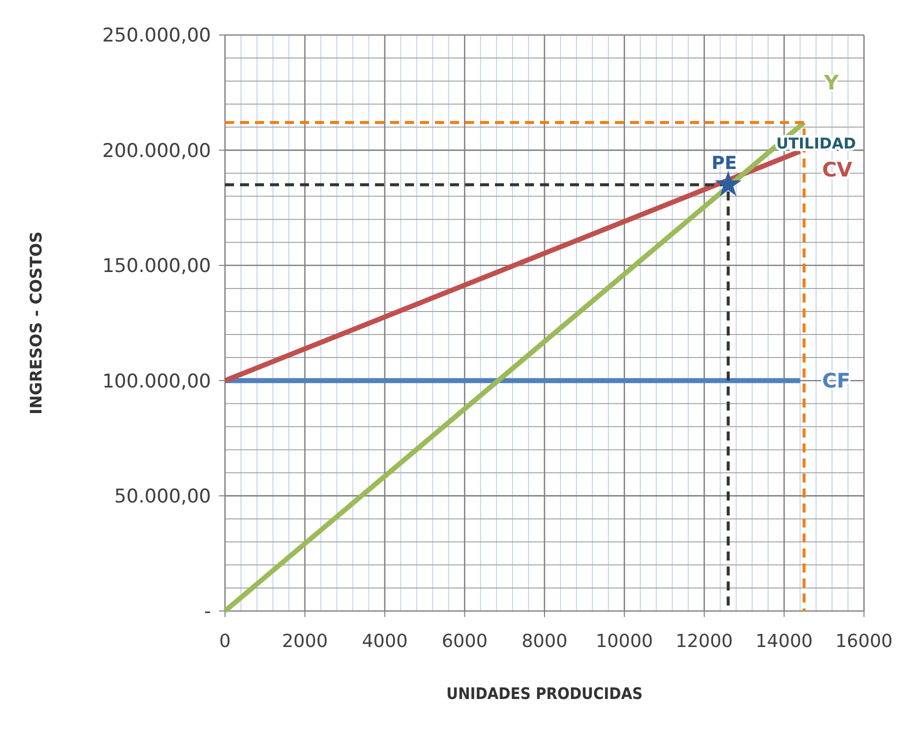 This screenshot has height=729, width=909. I want to click on y-tick-label: -, so click(207, 611).